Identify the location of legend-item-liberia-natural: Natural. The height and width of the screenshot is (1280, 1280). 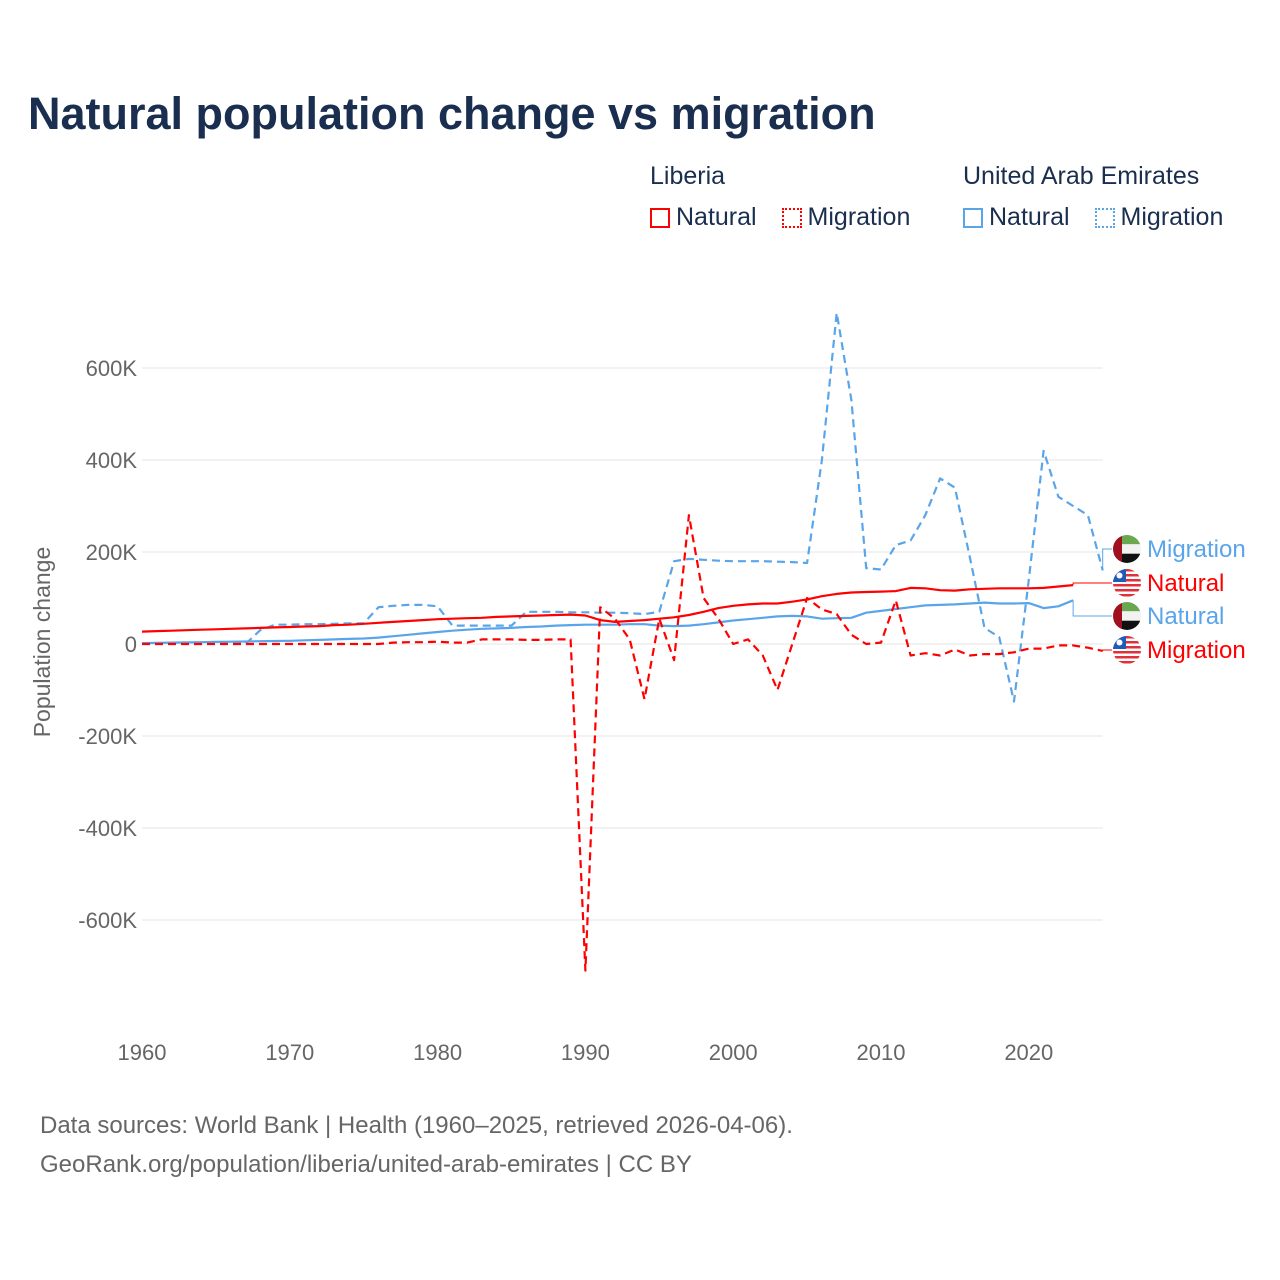
(703, 217).